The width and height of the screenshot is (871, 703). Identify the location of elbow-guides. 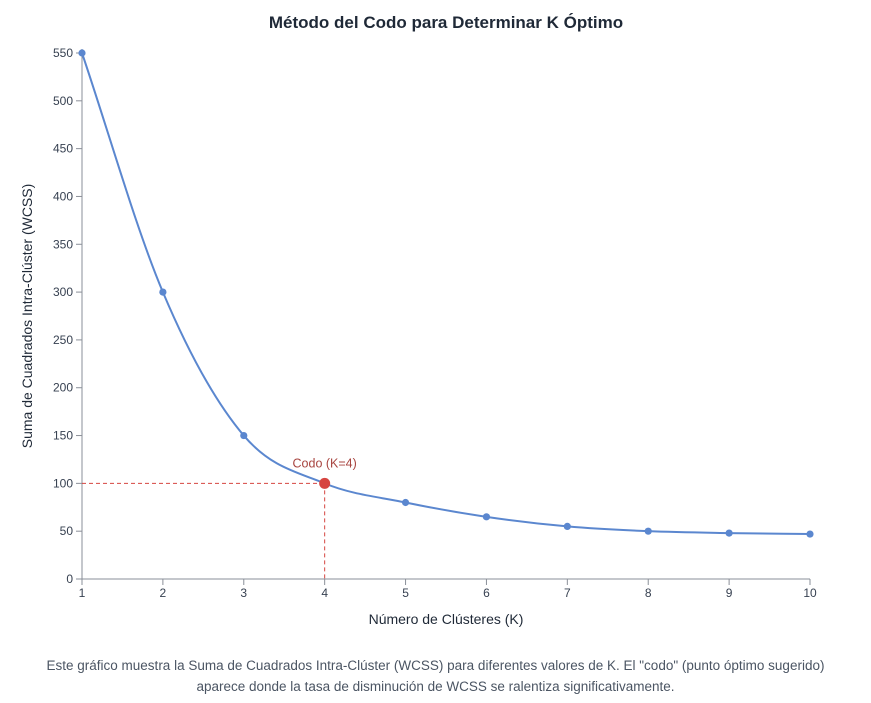
(204, 530).